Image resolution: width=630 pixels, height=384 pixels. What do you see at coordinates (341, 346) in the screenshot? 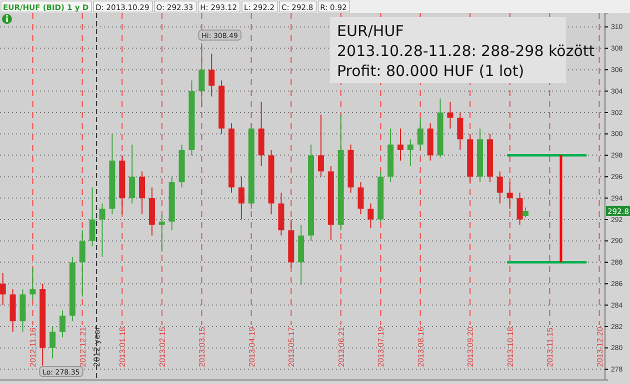
I see `x-tick-label: 2013.06.21` at bounding box center [341, 346].